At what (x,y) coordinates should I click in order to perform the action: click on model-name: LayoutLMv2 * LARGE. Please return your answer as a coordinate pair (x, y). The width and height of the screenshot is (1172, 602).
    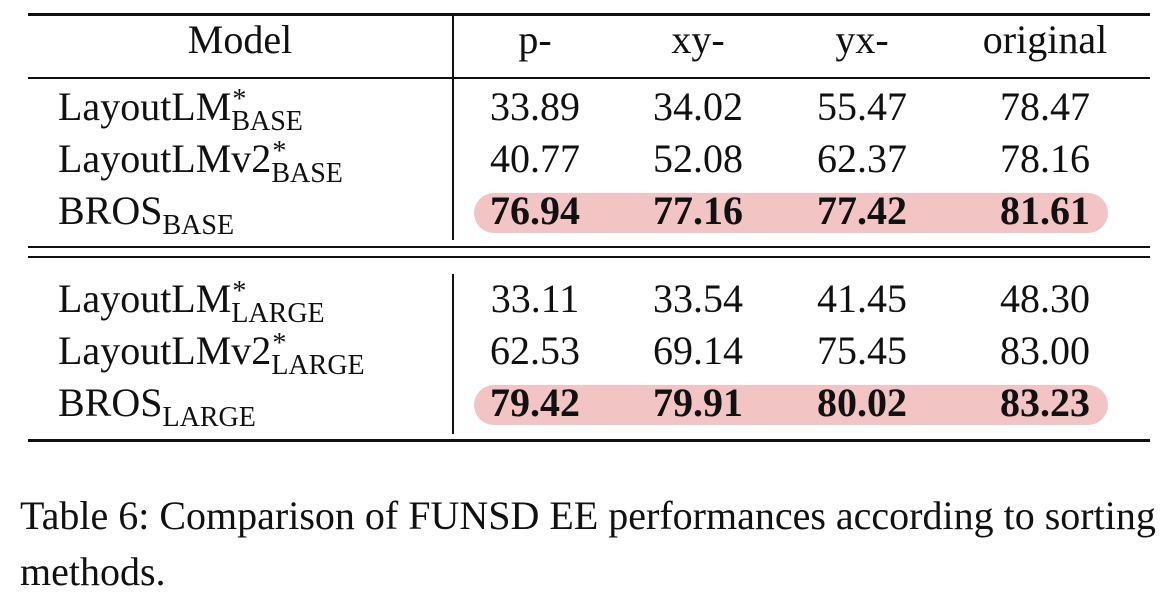
    Looking at the image, I should click on (211, 354).